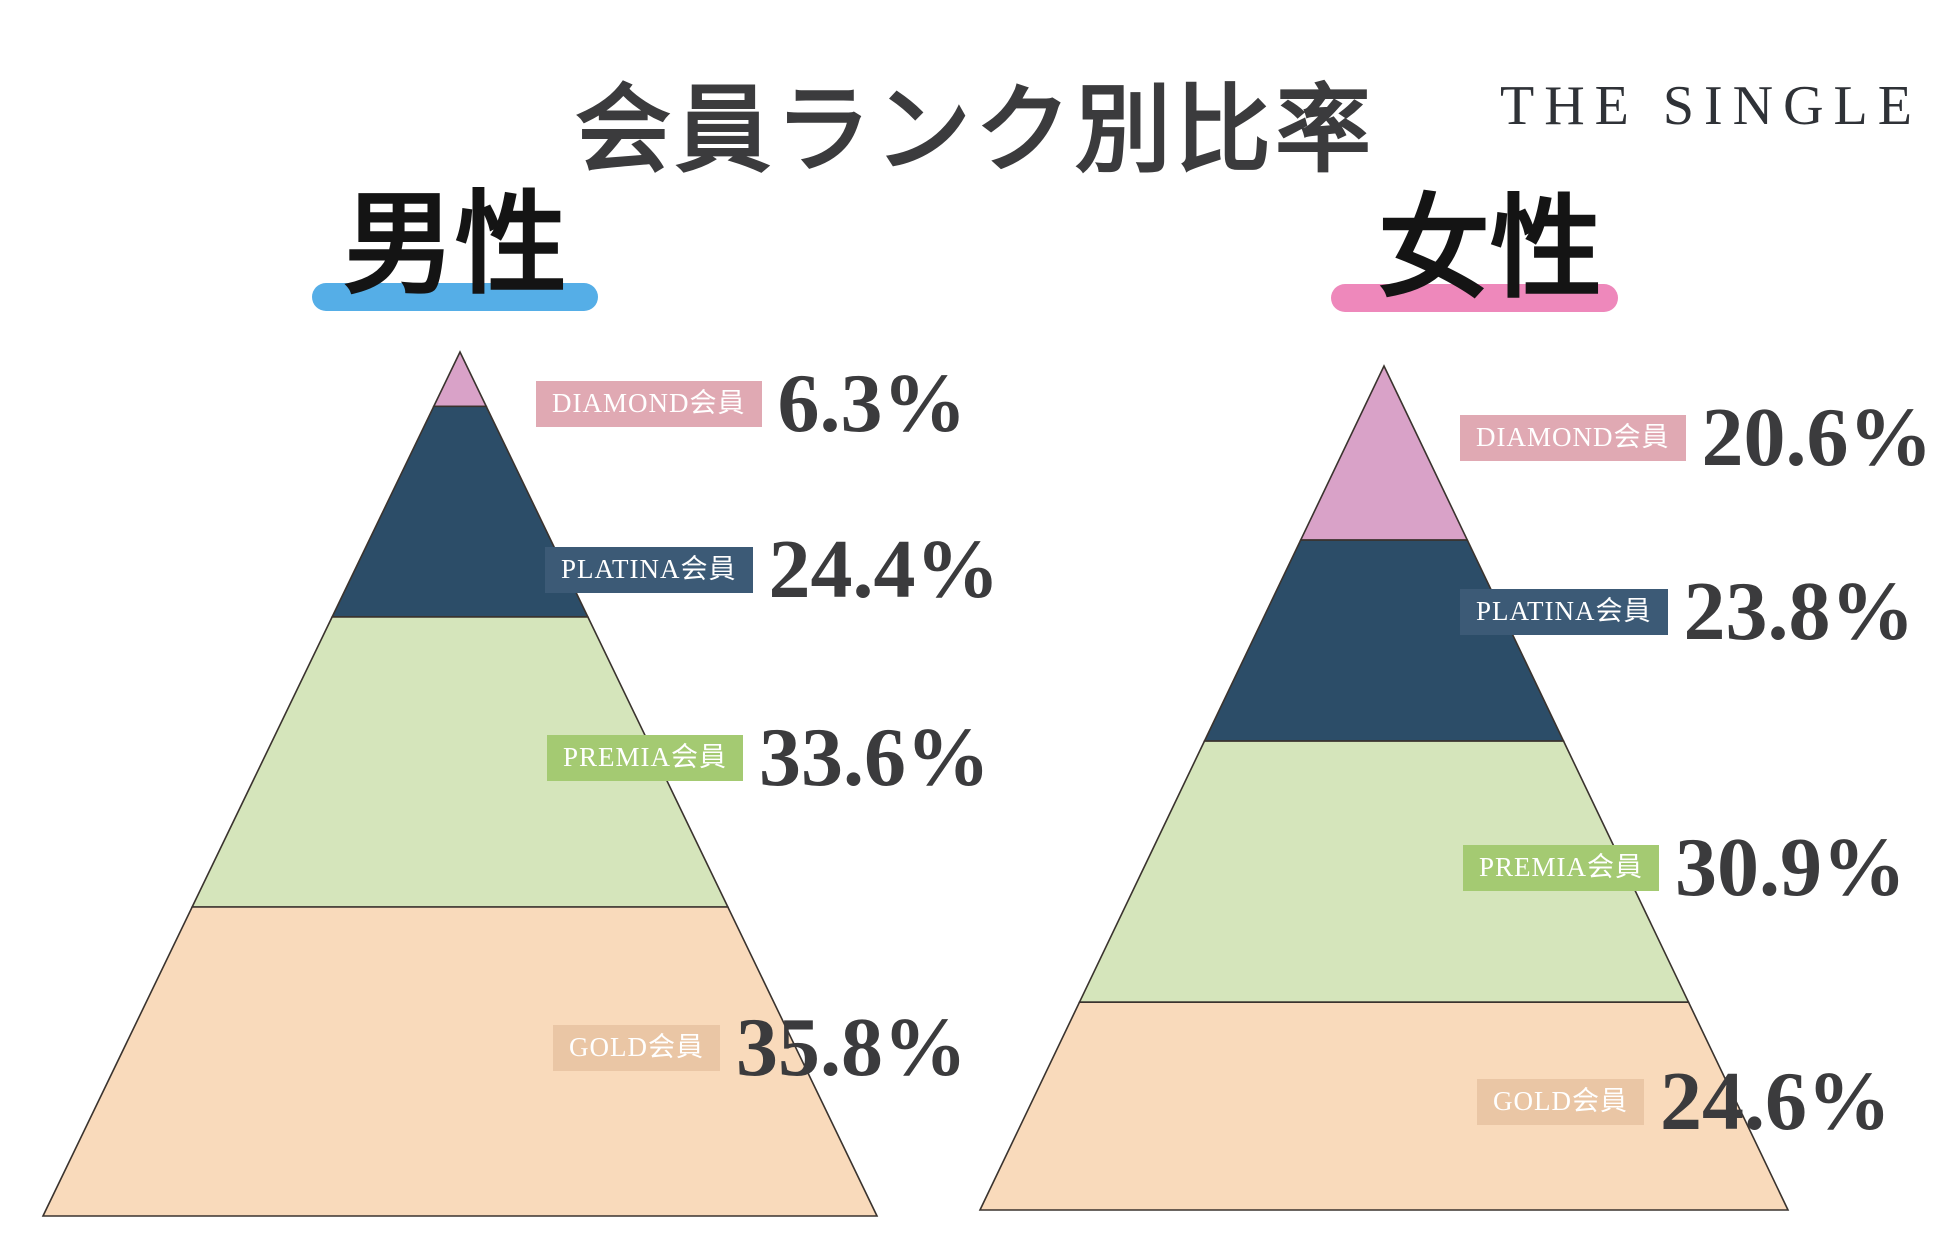 Image resolution: width=1950 pixels, height=1251 pixels. Describe the element at coordinates (1711, 106) in the screenshot. I see `brand-logo: THE SINGLE` at that location.